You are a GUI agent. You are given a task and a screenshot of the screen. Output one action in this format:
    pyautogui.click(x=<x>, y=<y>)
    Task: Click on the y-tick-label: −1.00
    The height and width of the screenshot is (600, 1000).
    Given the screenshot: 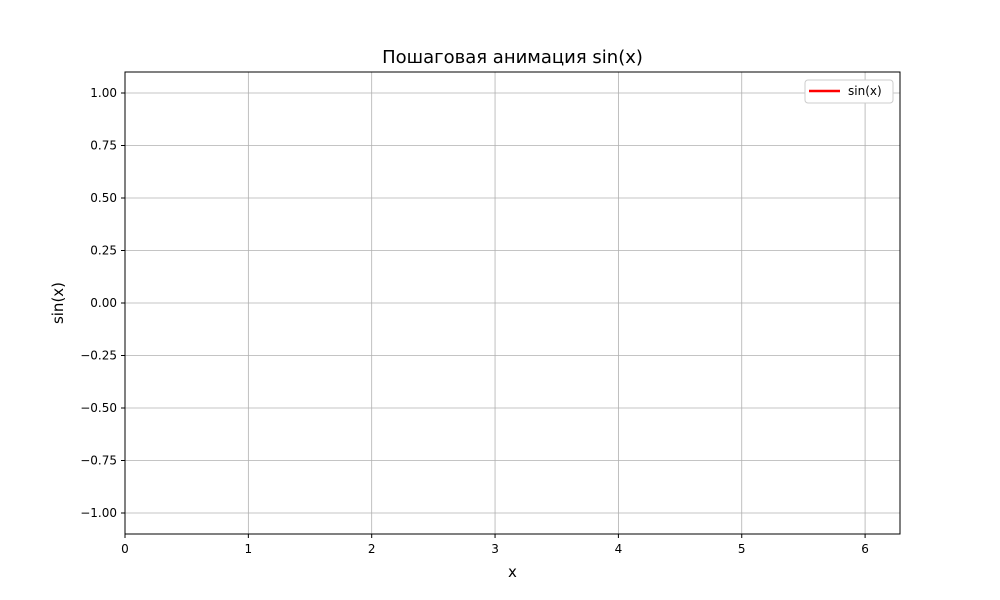 What is the action you would take?
    pyautogui.click(x=98, y=513)
    